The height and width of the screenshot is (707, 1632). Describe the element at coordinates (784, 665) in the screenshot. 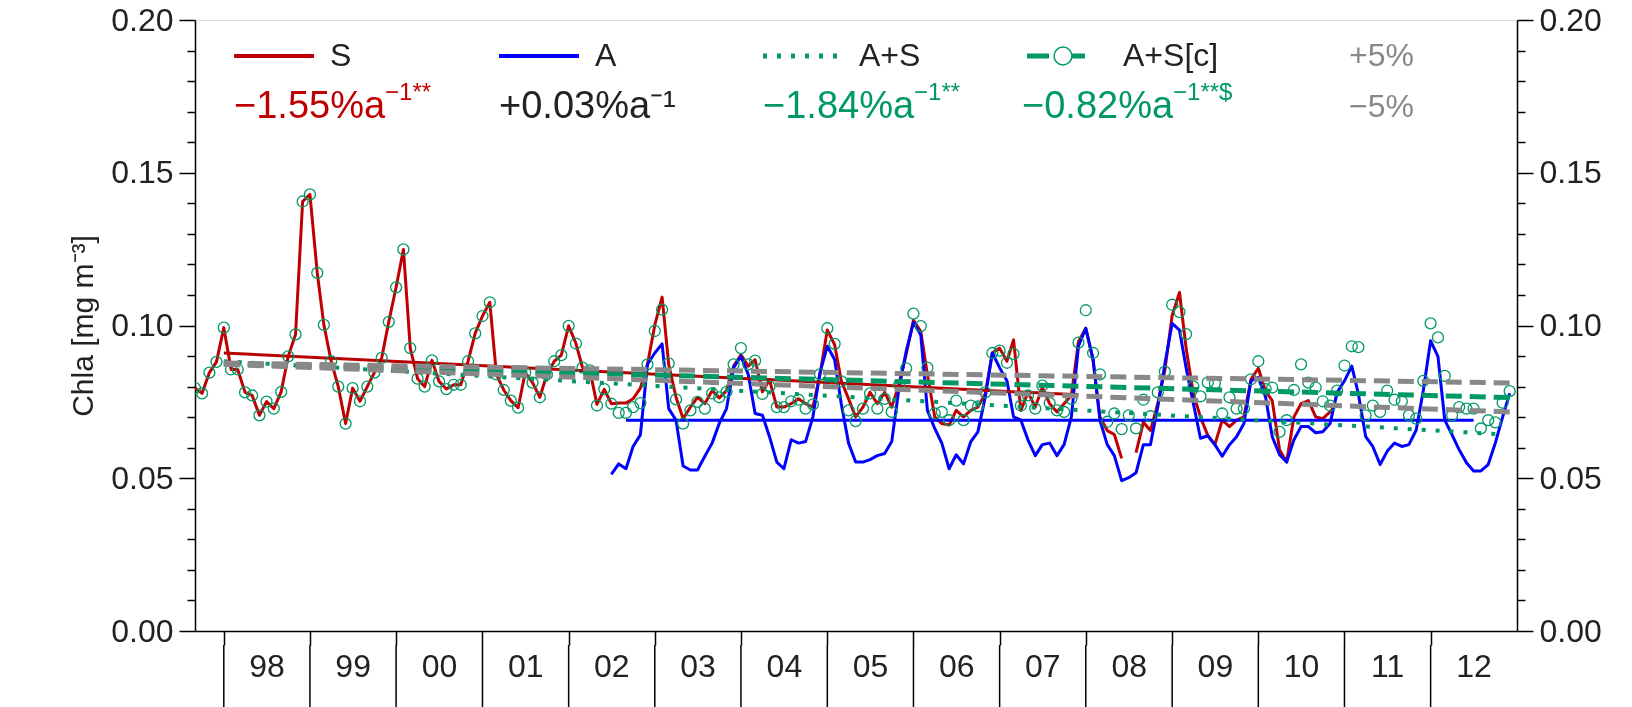

I see `x-tick-label: 04` at that location.